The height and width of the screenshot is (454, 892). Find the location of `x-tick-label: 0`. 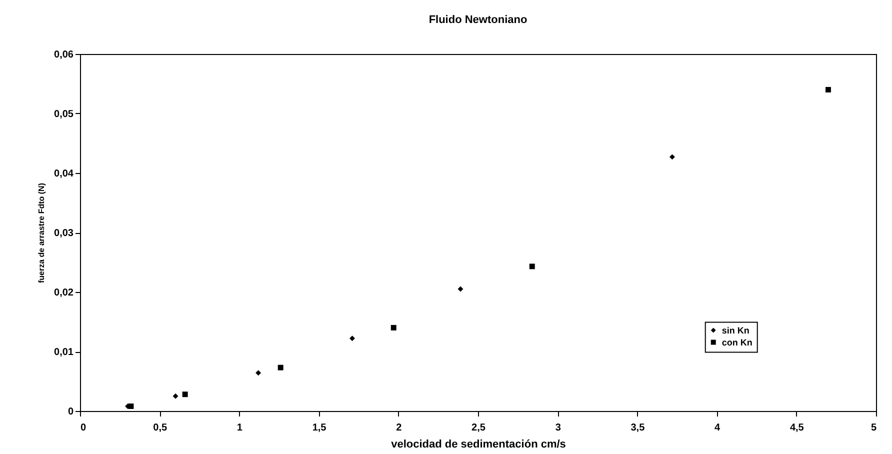

x-tick-label: 0 is located at coordinates (83, 428).